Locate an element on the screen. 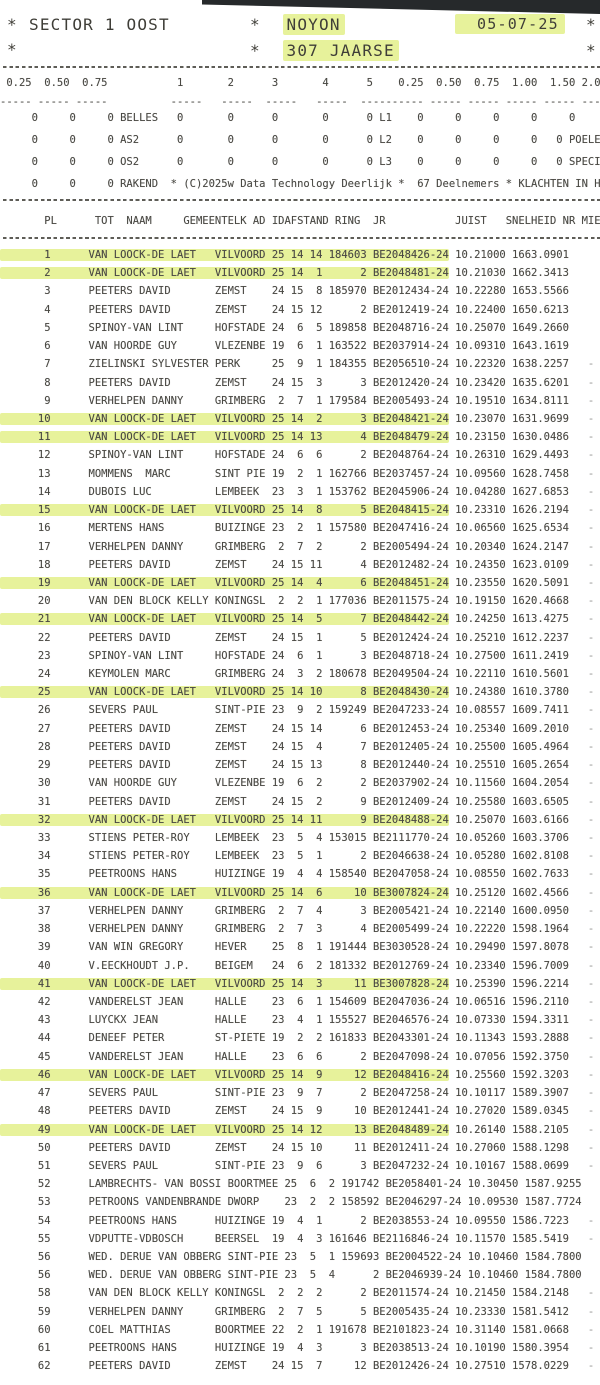  row-times-segment: 10.19510 1634.8111 is located at coordinates (508, 400).